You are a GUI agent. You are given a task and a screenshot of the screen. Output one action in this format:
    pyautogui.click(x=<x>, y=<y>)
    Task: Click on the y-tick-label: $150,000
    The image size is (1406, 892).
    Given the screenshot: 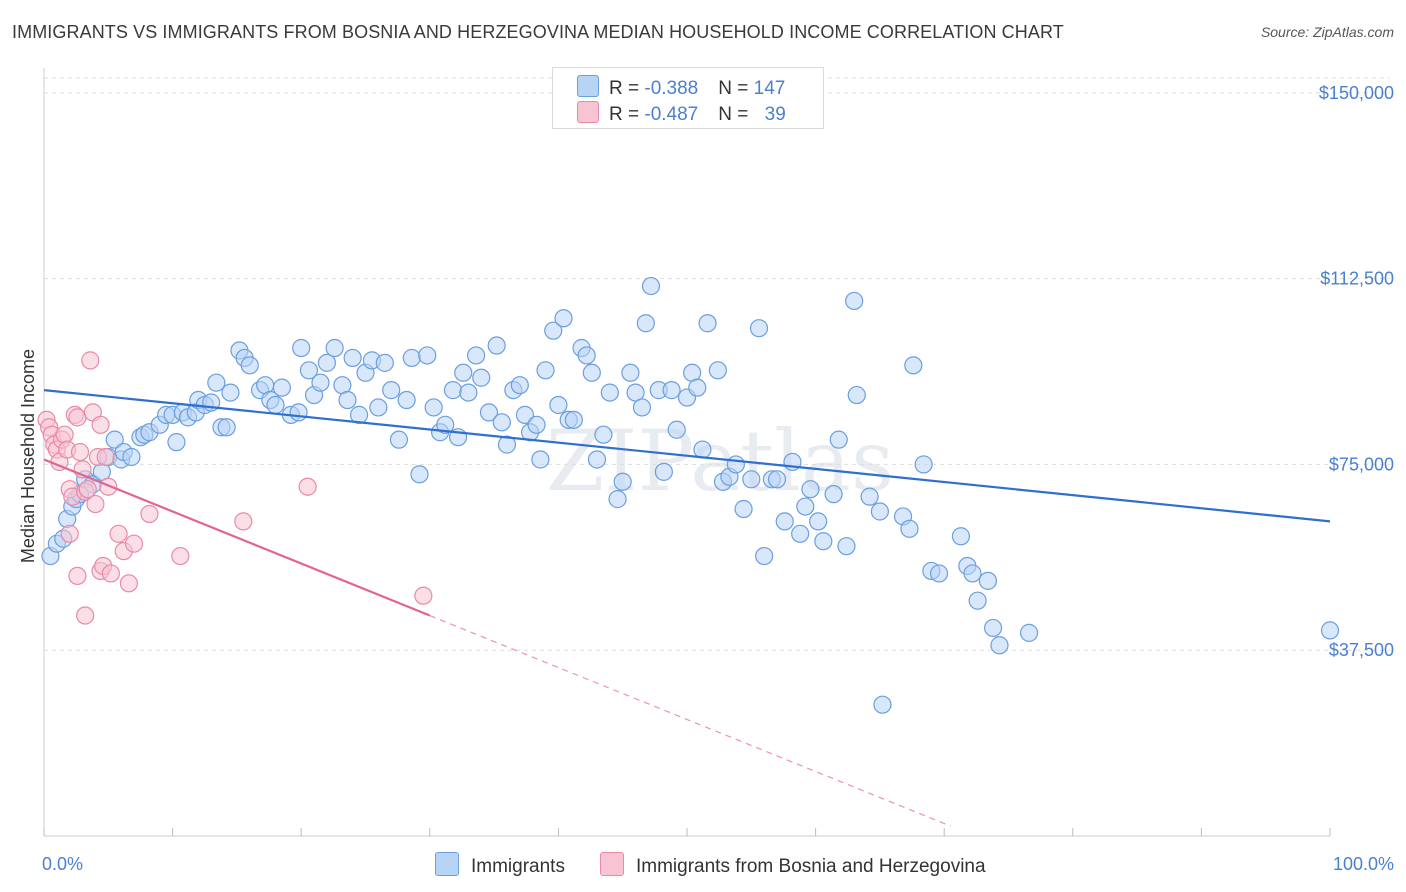 What is the action you would take?
    pyautogui.click(x=1356, y=93)
    